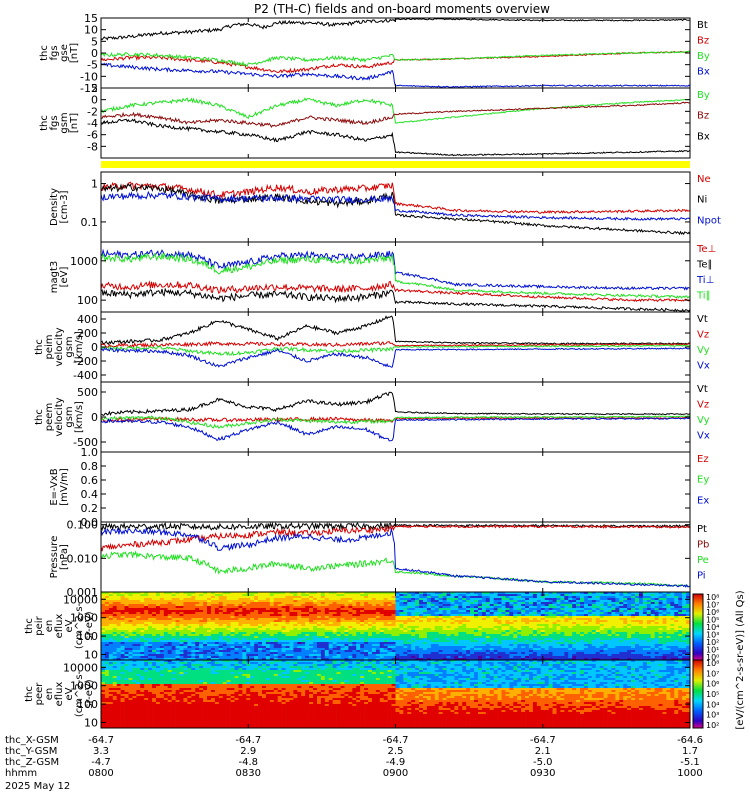  What do you see at coordinates (54, 277) in the screenshot?
I see `ylabel-line: magt3` at bounding box center [54, 277].